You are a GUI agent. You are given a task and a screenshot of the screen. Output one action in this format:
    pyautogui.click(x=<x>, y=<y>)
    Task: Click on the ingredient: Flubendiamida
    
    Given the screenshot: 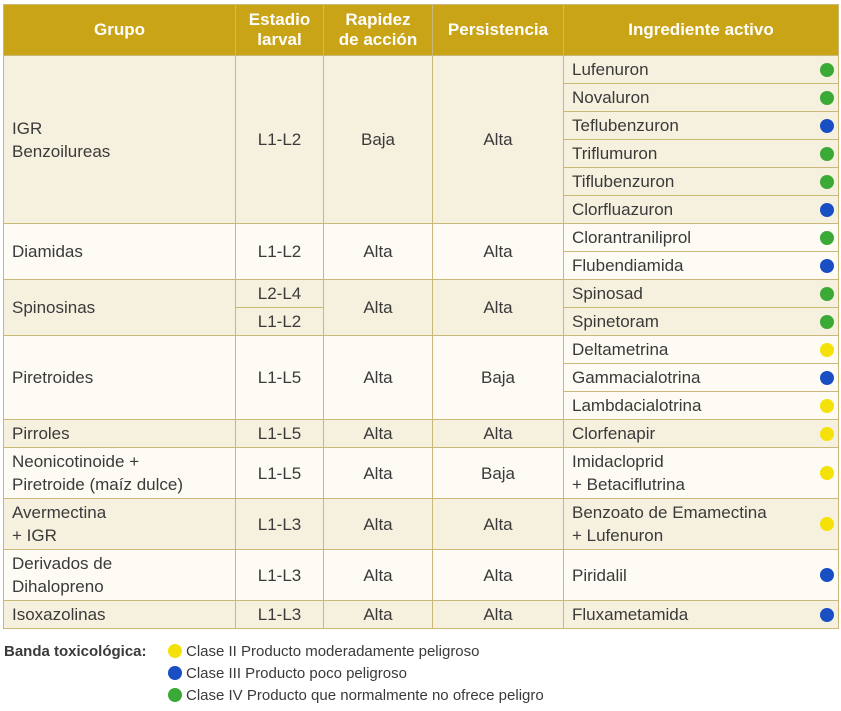 What is the action you would take?
    pyautogui.click(x=703, y=265)
    